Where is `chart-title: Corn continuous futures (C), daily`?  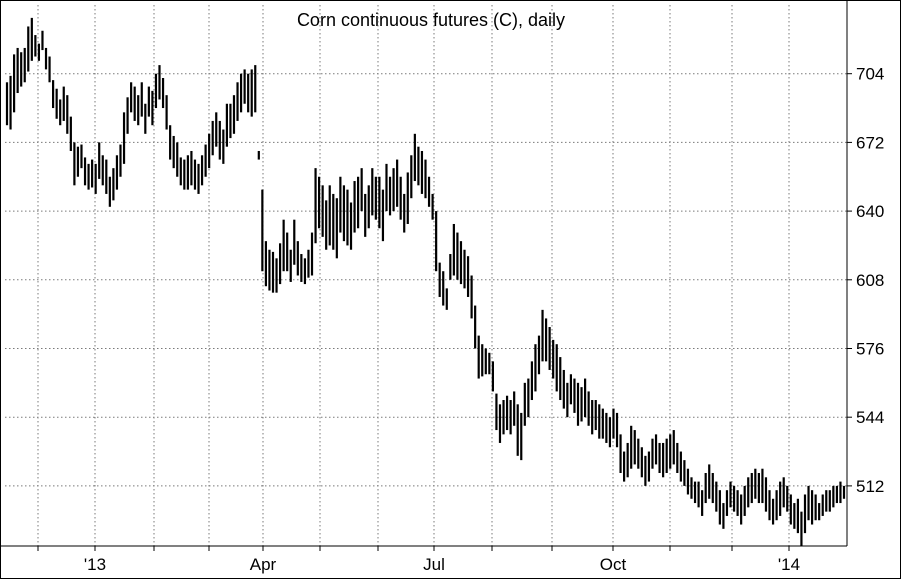 chart-title: Corn continuous futures (C), daily is located at coordinates (431, 20).